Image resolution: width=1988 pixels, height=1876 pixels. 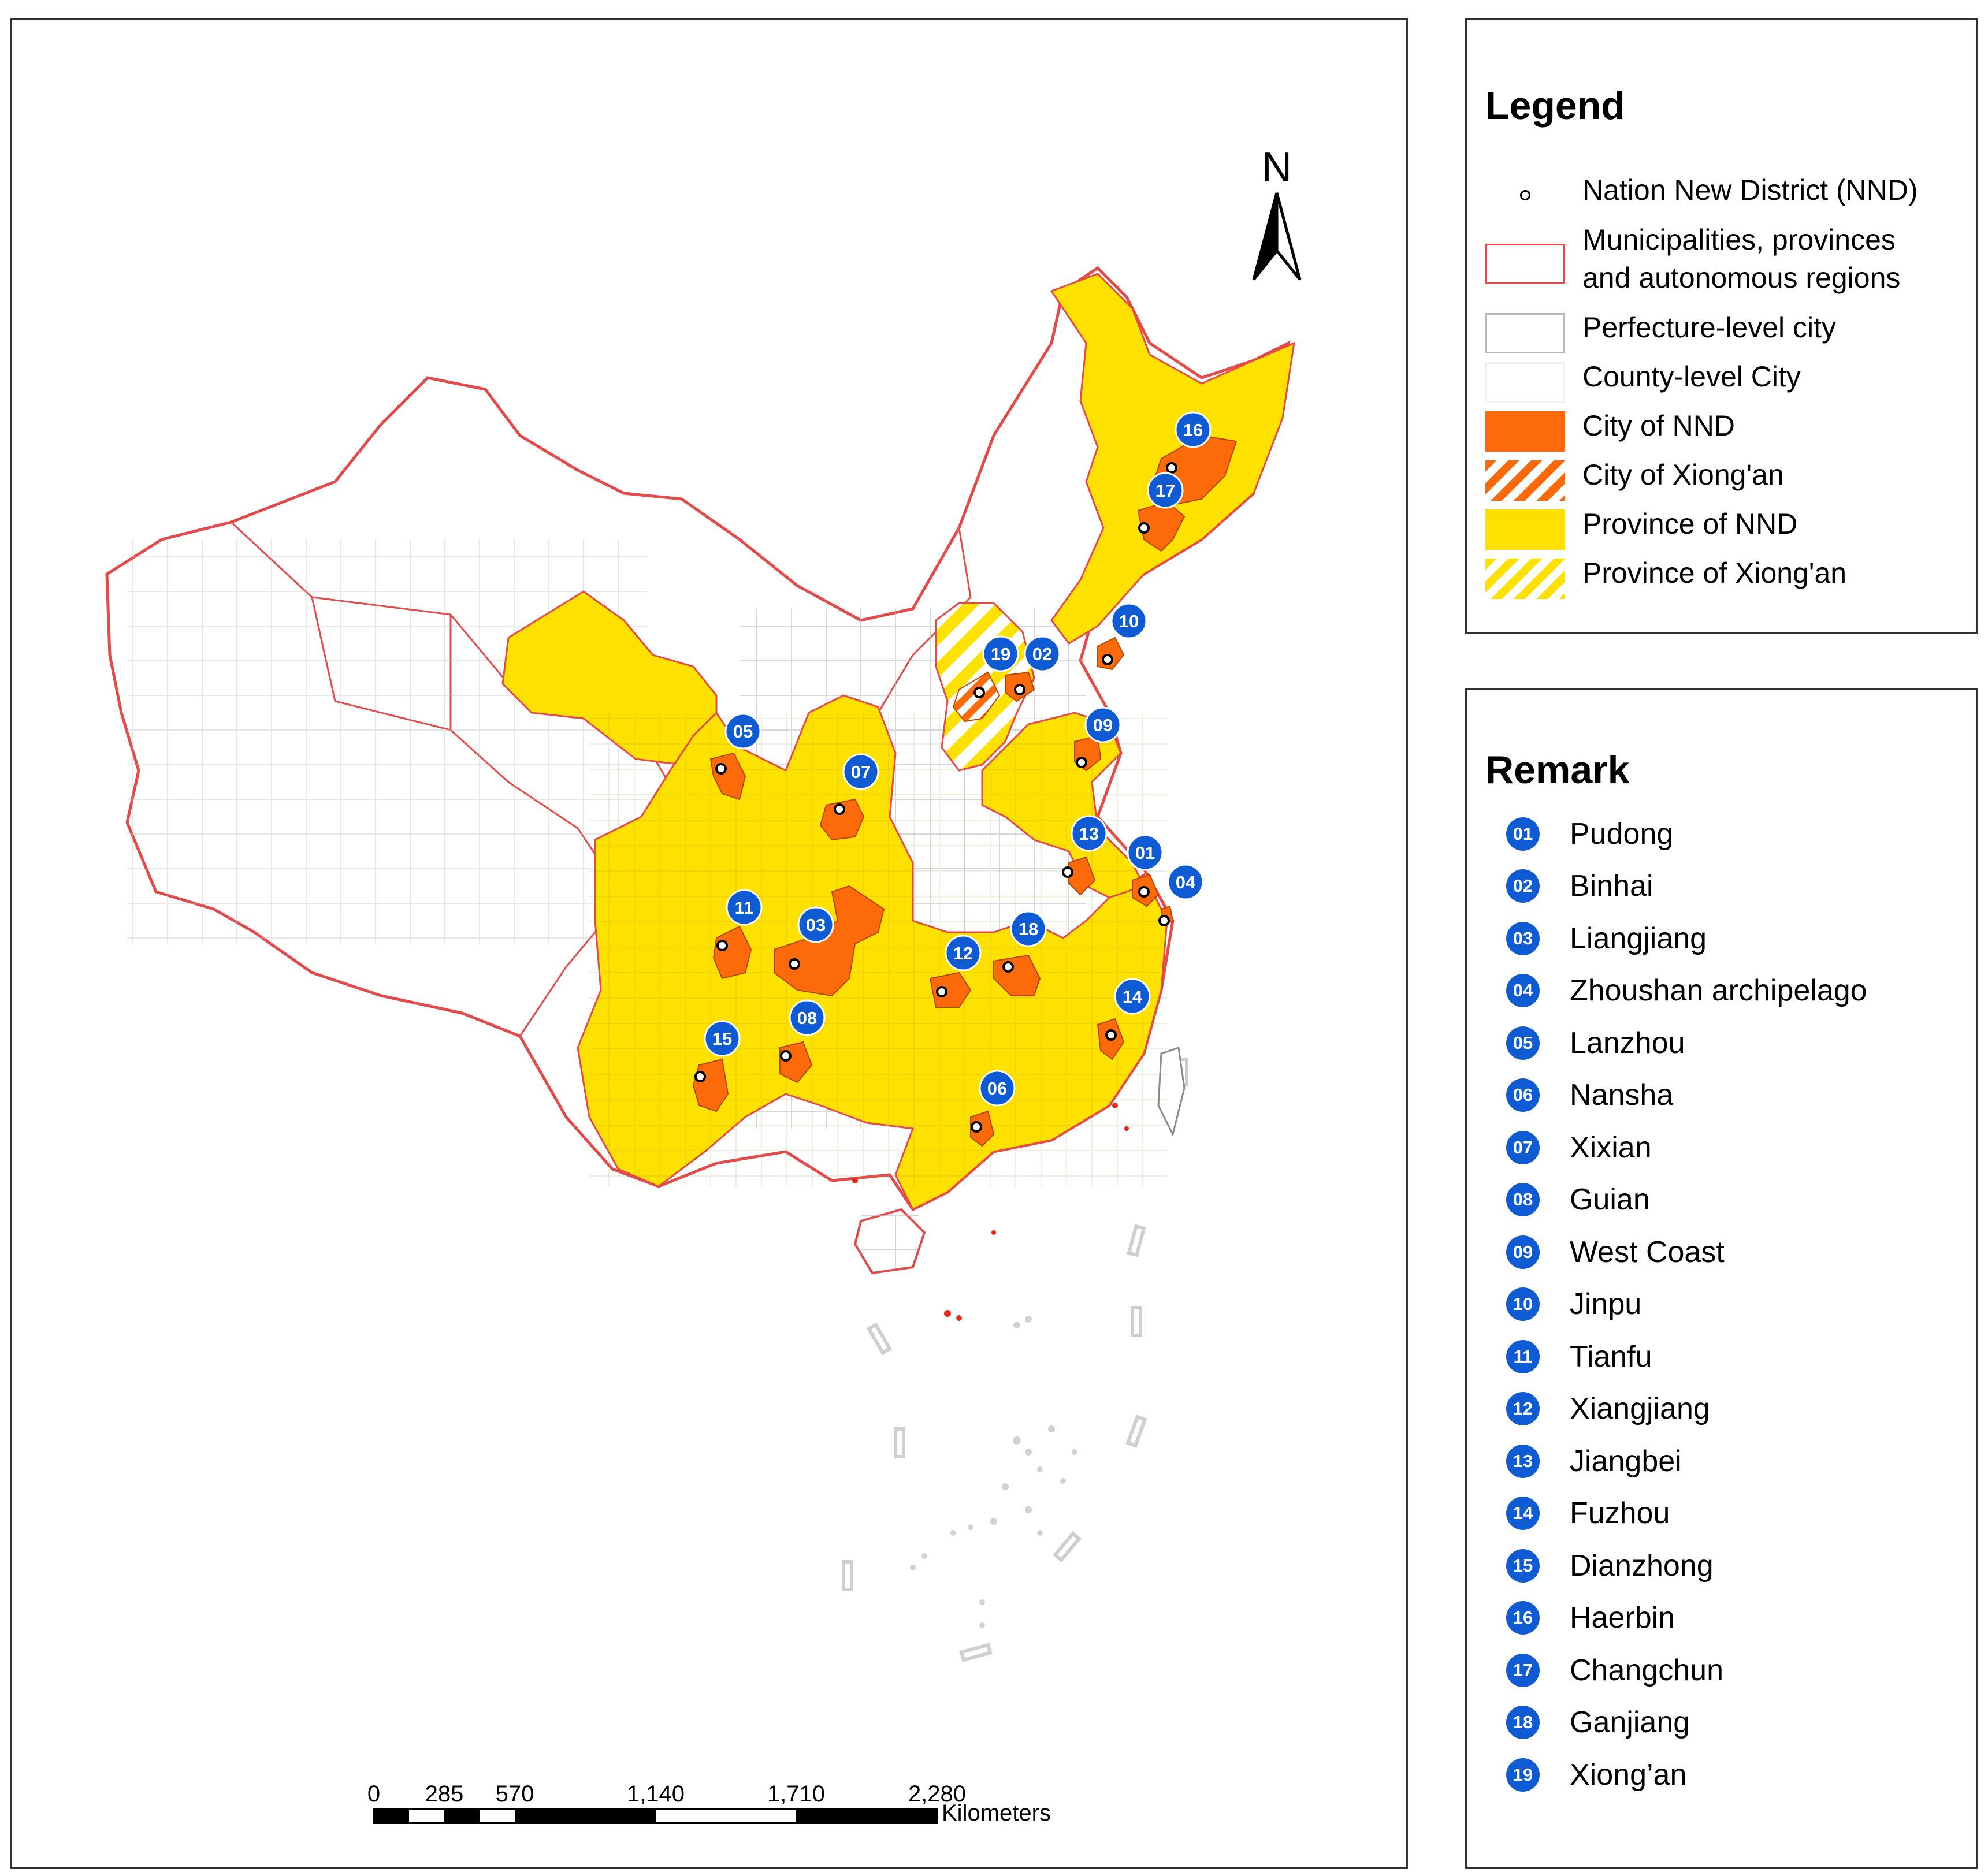 I want to click on remark-badge: 17, so click(x=1523, y=1670).